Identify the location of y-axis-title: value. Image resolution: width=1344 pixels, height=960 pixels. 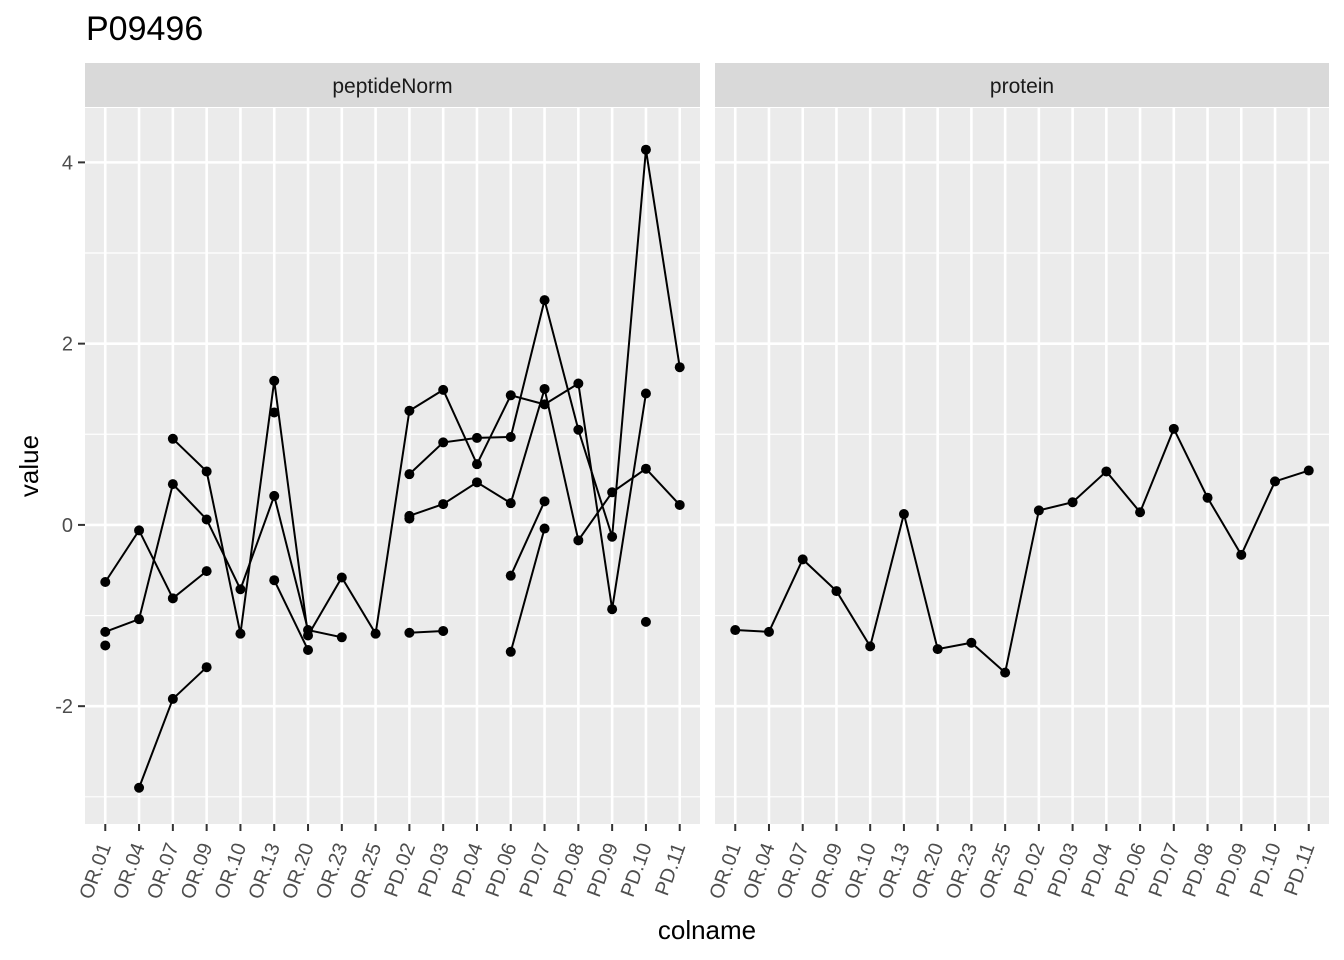
(29, 466).